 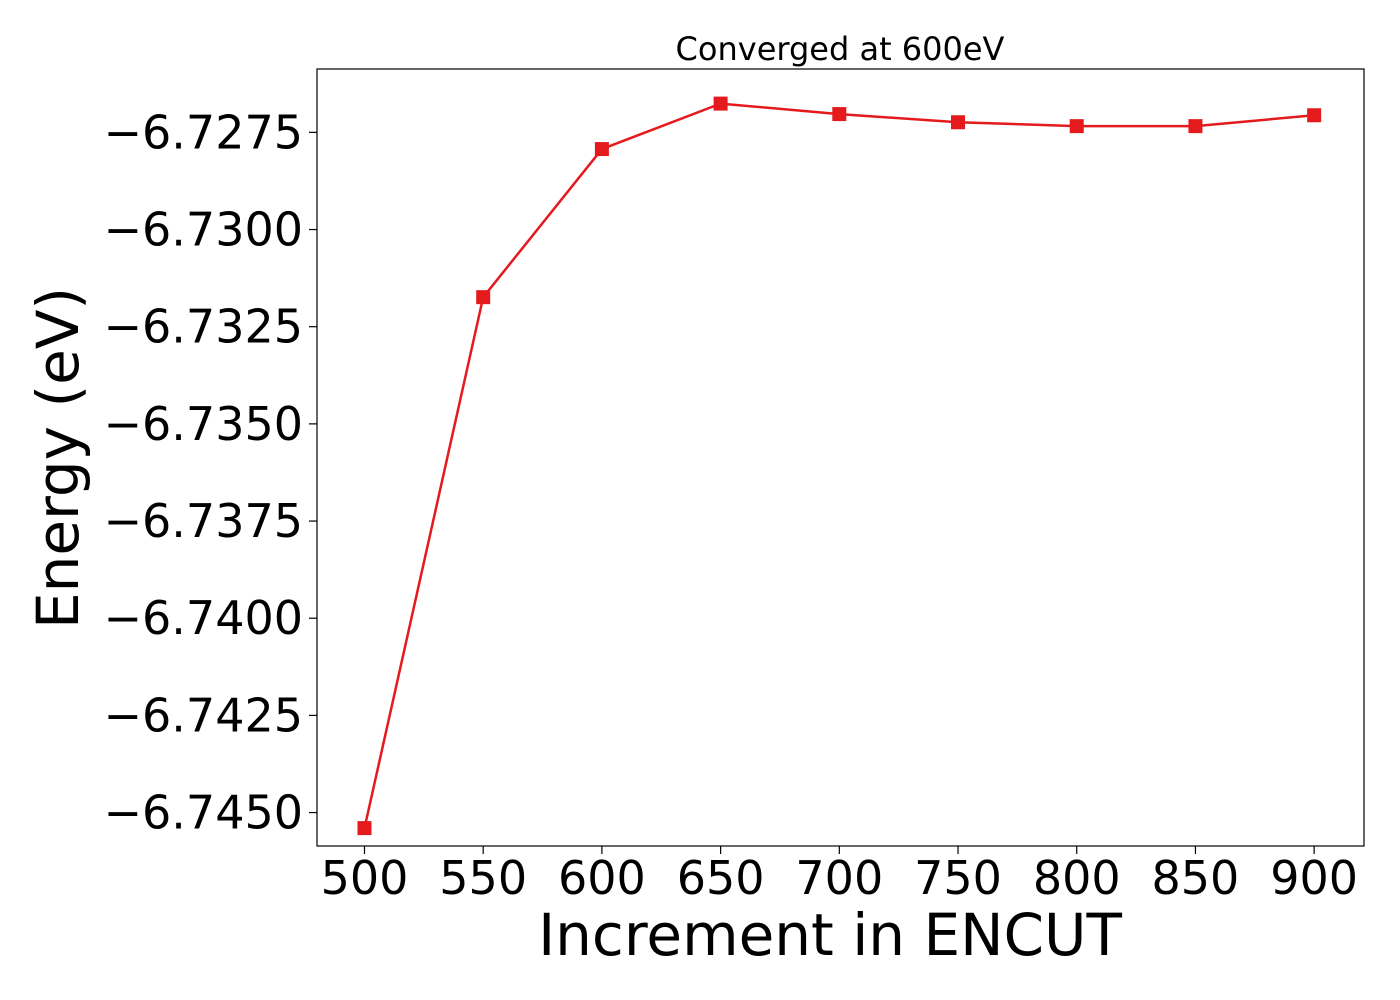 I want to click on x-axis-label: Increment in ENCUT, so click(x=830, y=935).